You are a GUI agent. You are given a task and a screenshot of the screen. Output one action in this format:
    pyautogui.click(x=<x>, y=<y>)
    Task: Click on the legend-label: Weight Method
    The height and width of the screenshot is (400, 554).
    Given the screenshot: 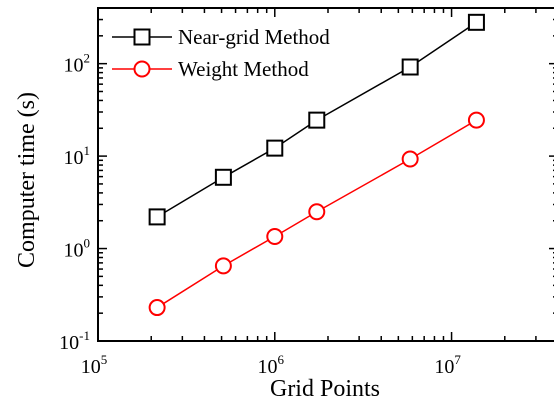 What is the action you would take?
    pyautogui.click(x=243, y=69)
    